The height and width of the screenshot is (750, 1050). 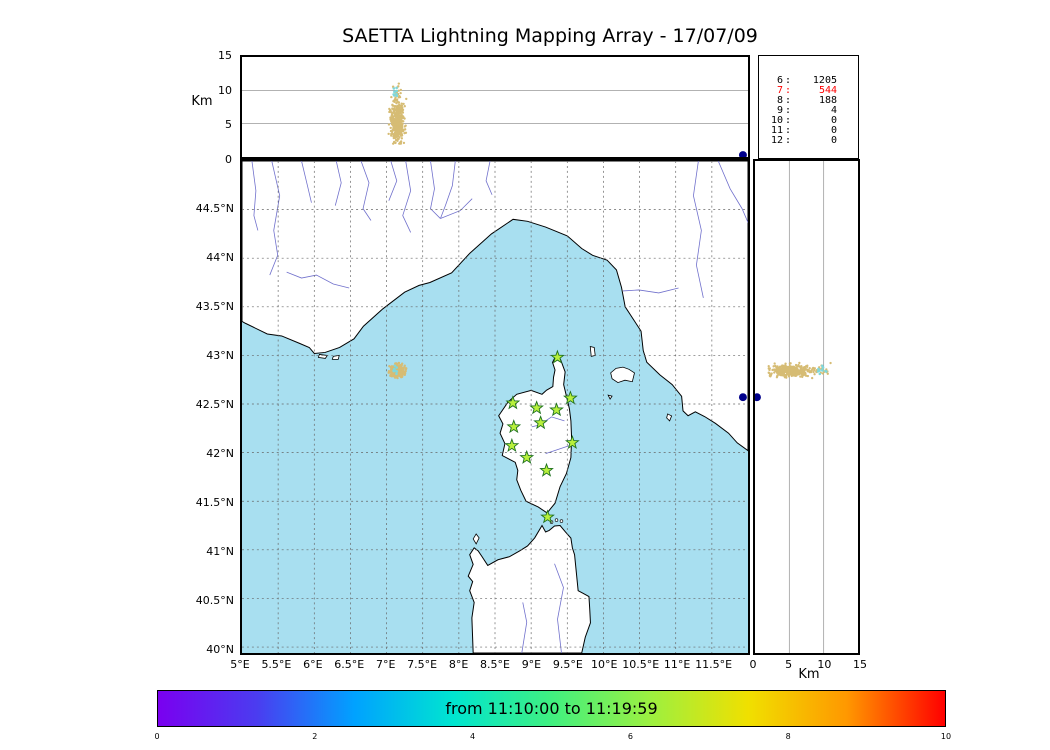 What do you see at coordinates (677, 664) in the screenshot?
I see `longitude-tick: 11°E` at bounding box center [677, 664].